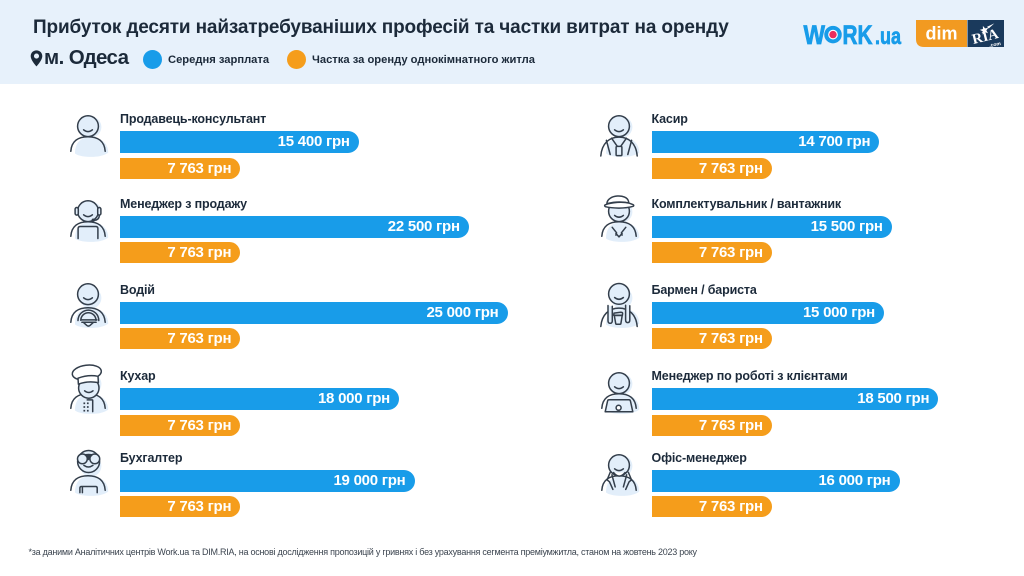 The width and height of the screenshot is (1024, 576). I want to click on svg-text: RK, so click(858, 34).